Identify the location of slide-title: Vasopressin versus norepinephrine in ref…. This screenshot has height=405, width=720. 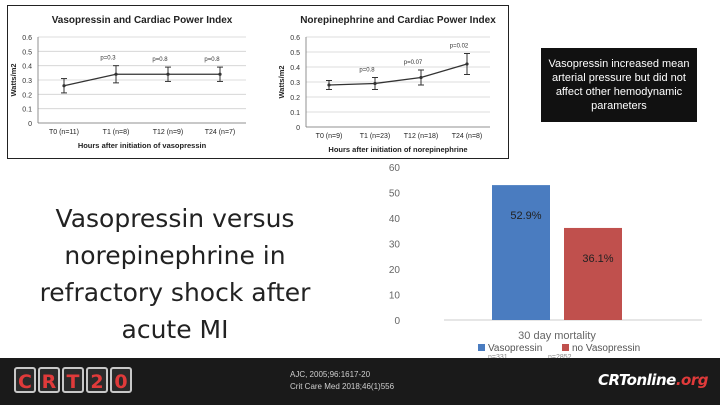
(175, 274).